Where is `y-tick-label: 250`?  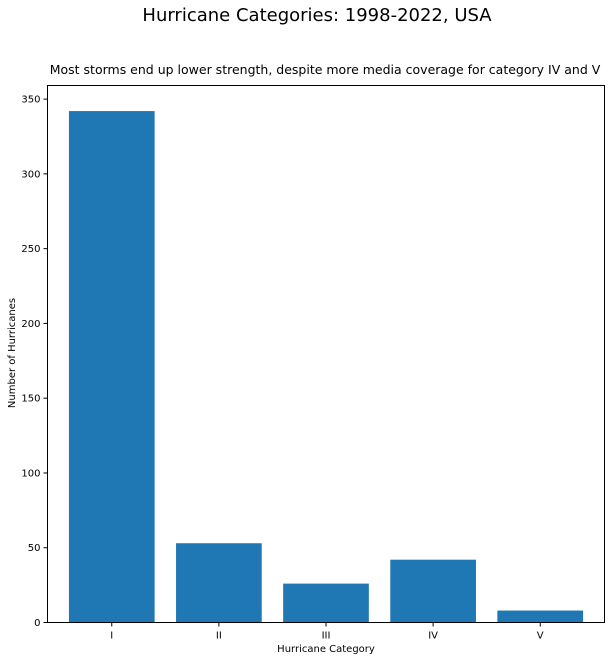
y-tick-label: 250 is located at coordinates (30, 249).